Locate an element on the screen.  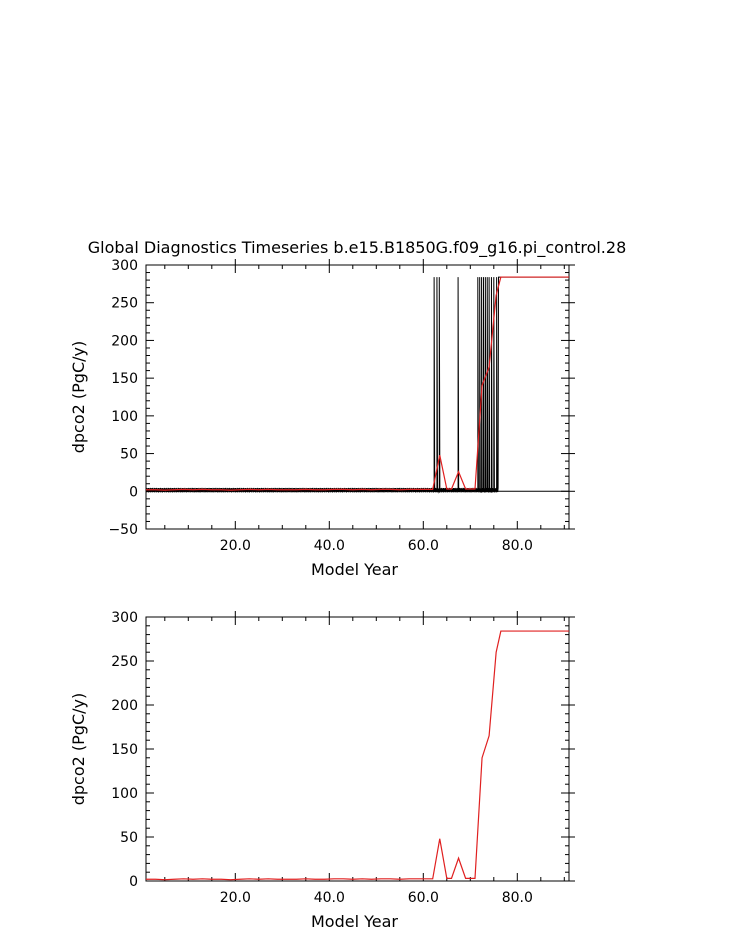
series-line-annual is located at coordinates (357, 383).